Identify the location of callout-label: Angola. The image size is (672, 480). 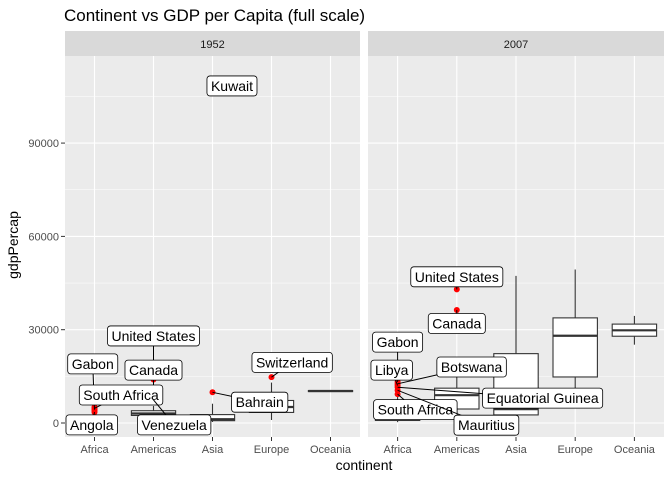
(92, 425).